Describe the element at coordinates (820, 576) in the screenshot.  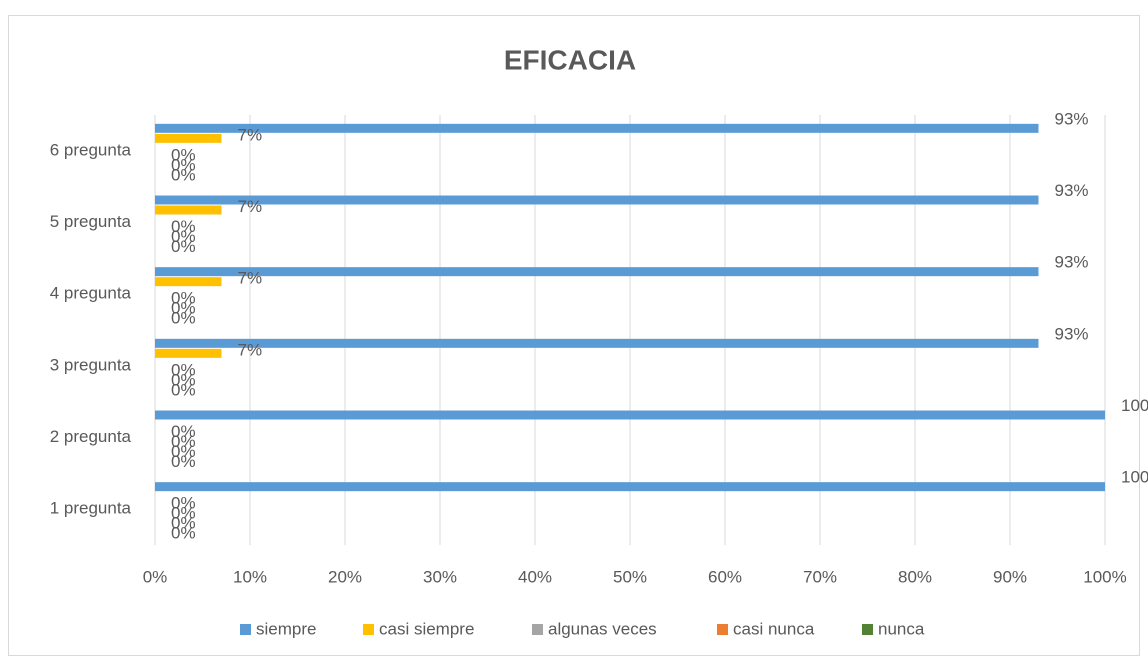
I see `x-tick-label: 70%` at that location.